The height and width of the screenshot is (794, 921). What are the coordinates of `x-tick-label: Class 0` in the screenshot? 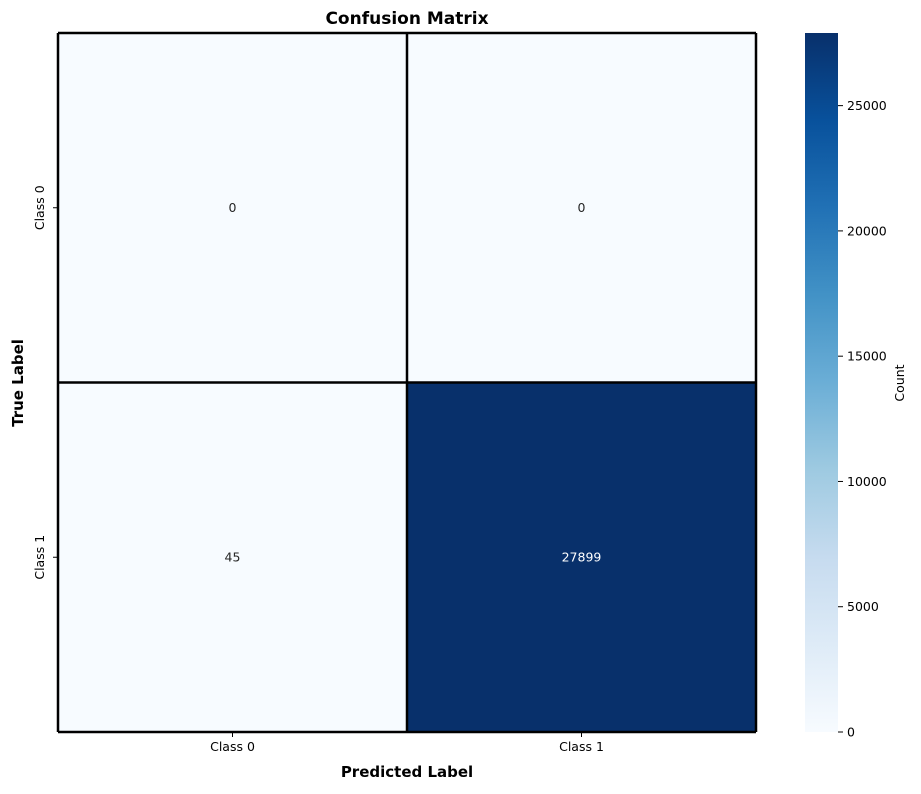 It's located at (232, 746).